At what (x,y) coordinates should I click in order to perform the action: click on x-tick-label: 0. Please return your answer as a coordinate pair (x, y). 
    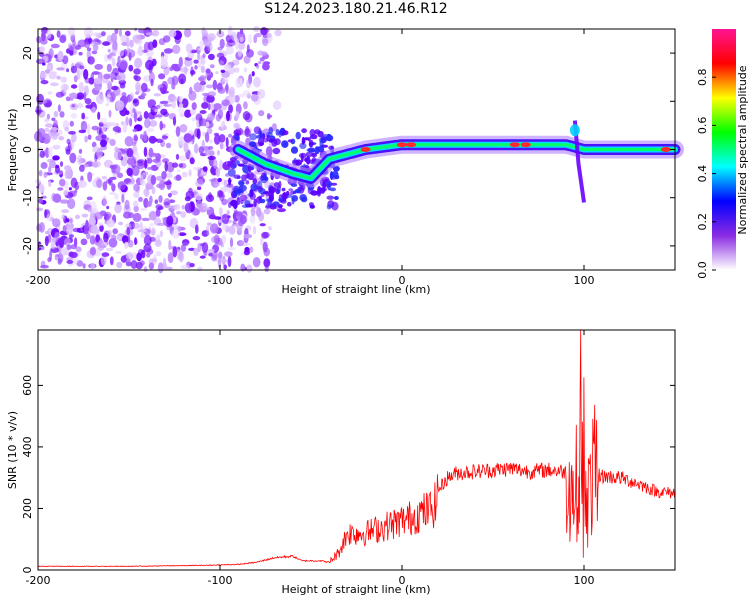
    Looking at the image, I should click on (402, 280).